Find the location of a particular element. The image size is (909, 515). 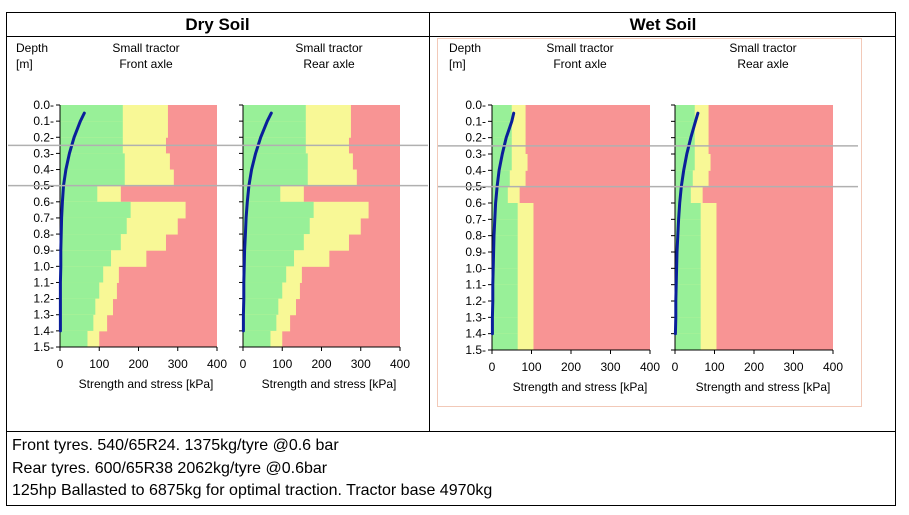

y-tick-label: 1.3- is located at coordinates (475, 317).